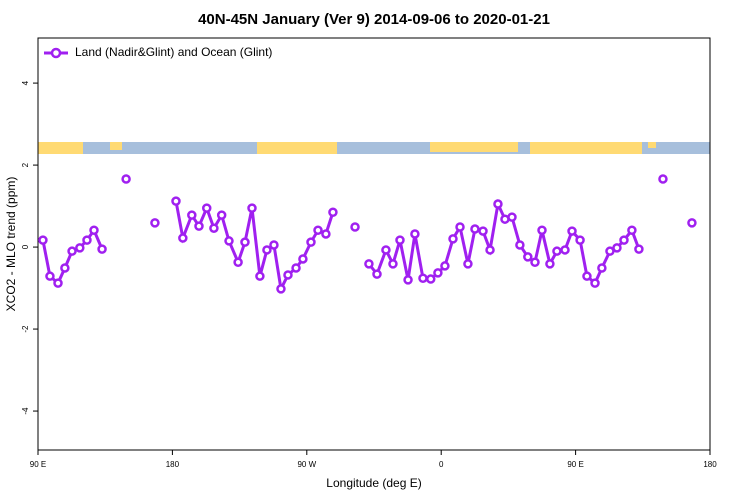 This screenshot has width=750, height=500. Describe the element at coordinates (173, 52) in the screenshot. I see `legend-label: Land (Nadir&Glint) and Ocean (Glint)` at that location.